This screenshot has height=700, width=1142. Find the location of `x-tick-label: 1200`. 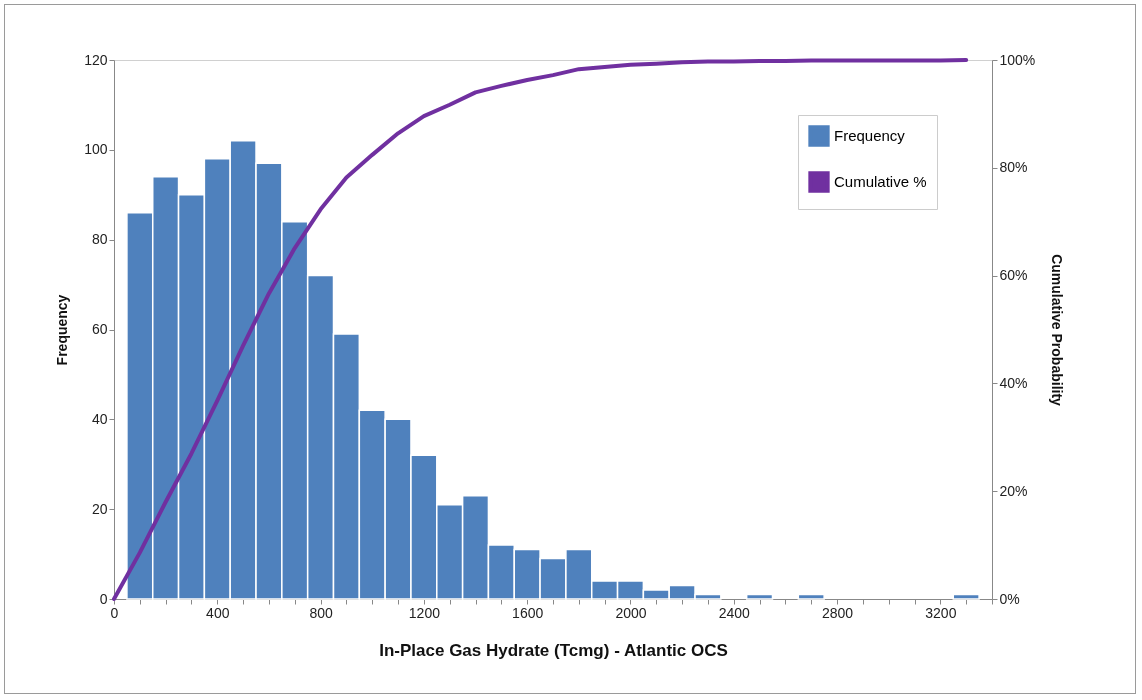

x-tick-label: 1200 is located at coordinates (424, 612).